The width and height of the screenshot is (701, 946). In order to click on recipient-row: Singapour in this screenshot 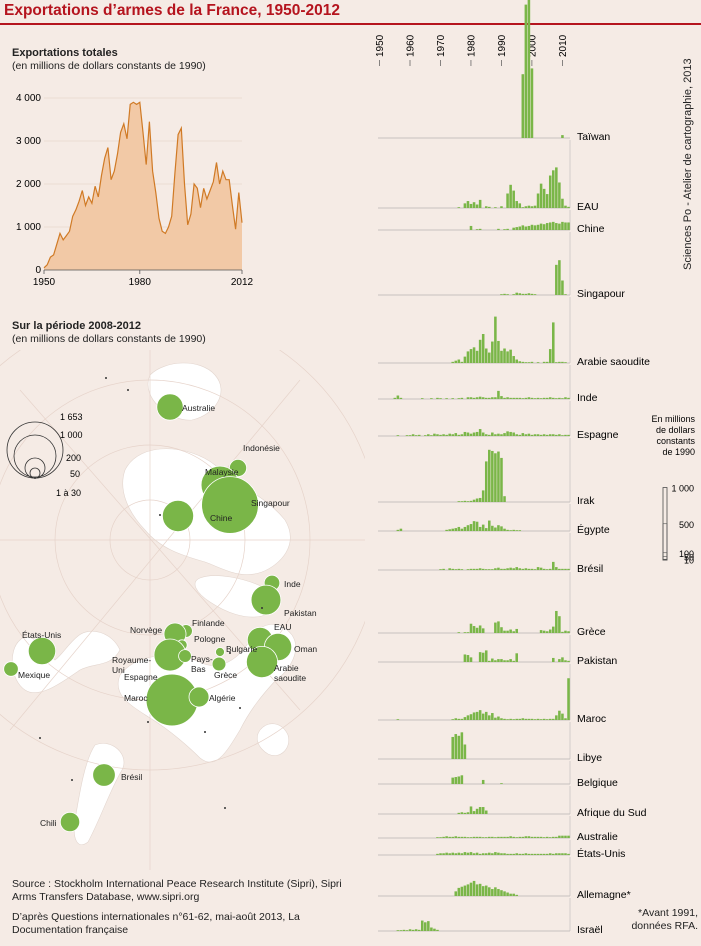, I will do `click(501, 266)`.